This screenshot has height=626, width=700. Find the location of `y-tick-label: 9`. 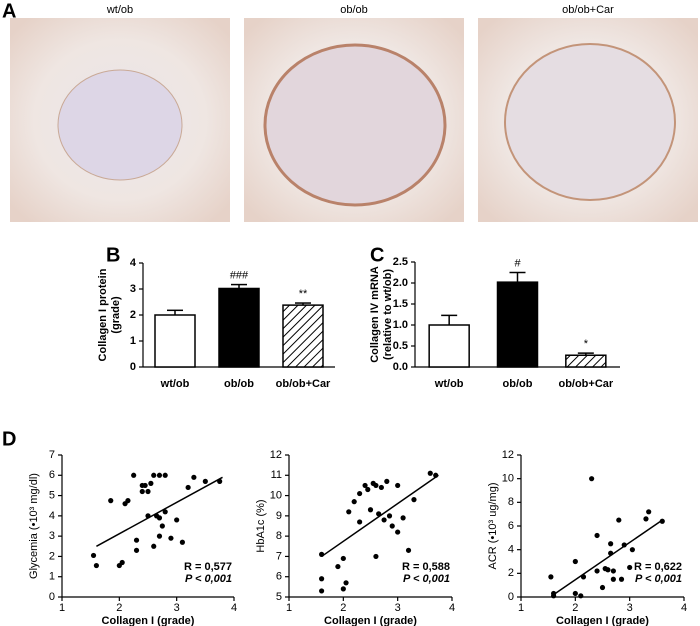

y-tick-label: 9 is located at coordinates (279, 516).